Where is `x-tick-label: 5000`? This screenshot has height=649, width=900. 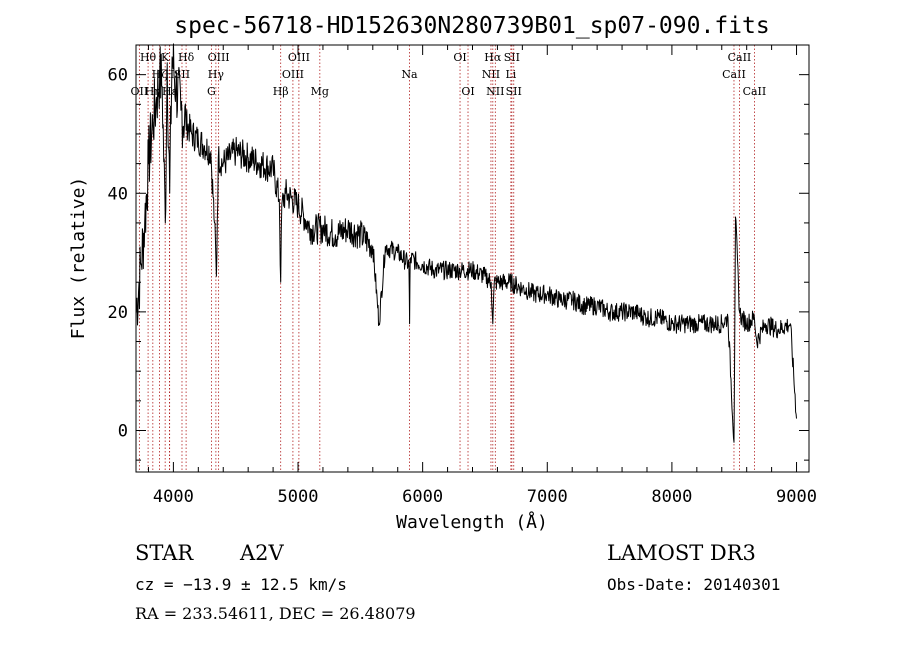 x-tick-label: 5000 is located at coordinates (298, 497).